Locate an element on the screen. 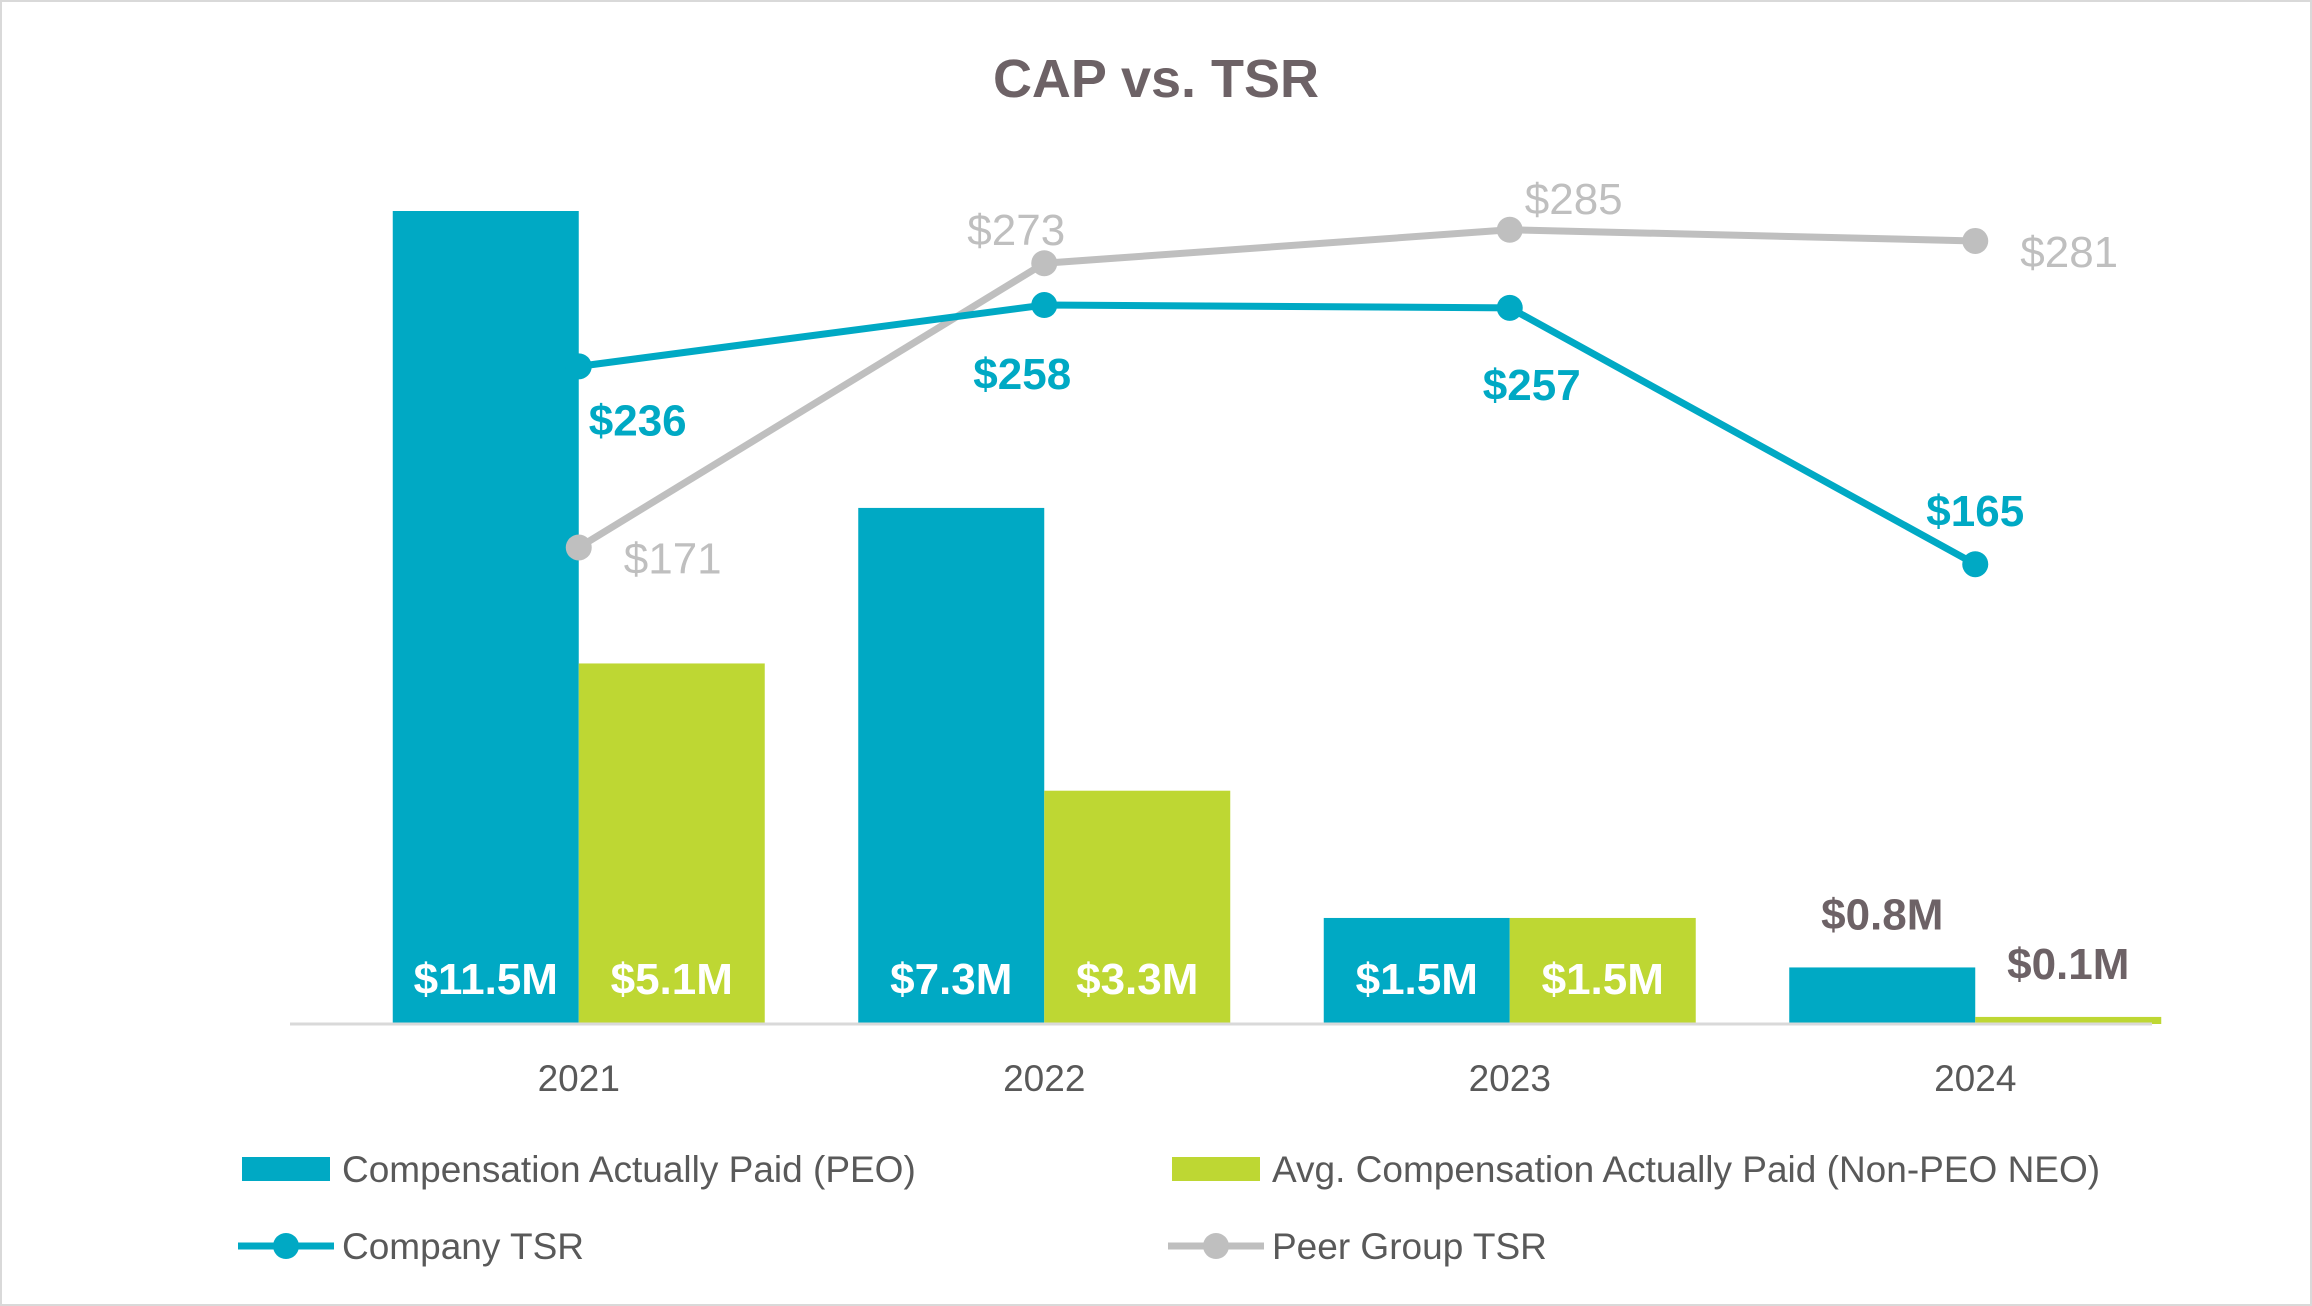 The height and width of the screenshot is (1306, 2312). line-label-peer-group-tsr-2022: $273 is located at coordinates (1016, 230).